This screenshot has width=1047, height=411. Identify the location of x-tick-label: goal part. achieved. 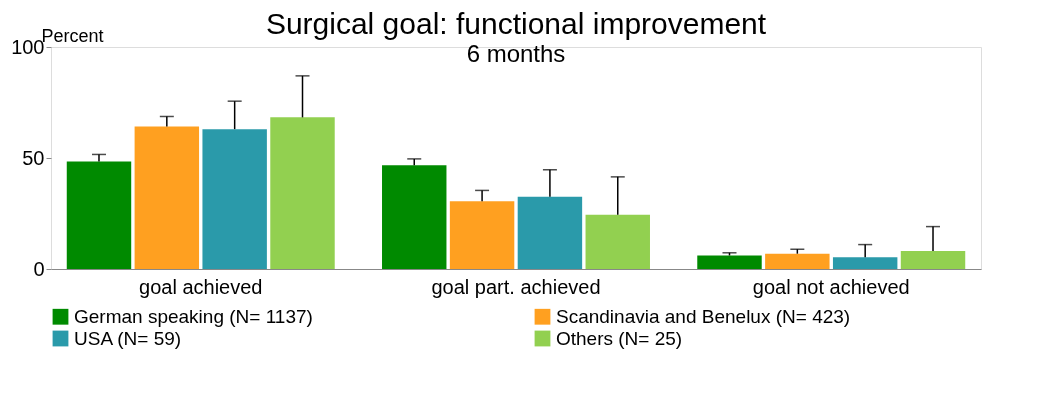
(516, 286).